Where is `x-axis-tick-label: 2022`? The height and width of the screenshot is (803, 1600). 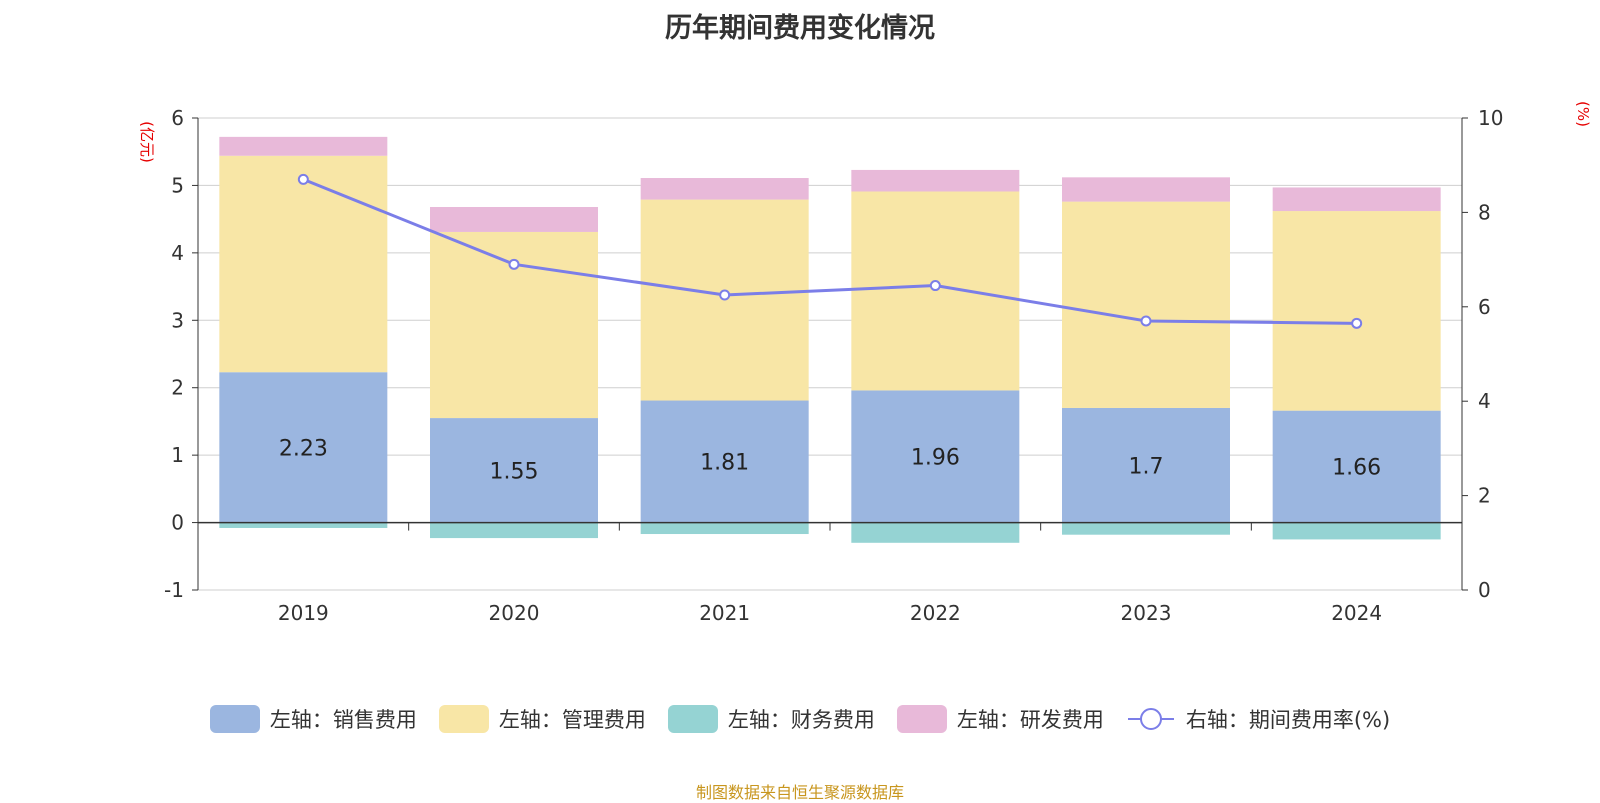
x-axis-tick-label: 2022 is located at coordinates (935, 613).